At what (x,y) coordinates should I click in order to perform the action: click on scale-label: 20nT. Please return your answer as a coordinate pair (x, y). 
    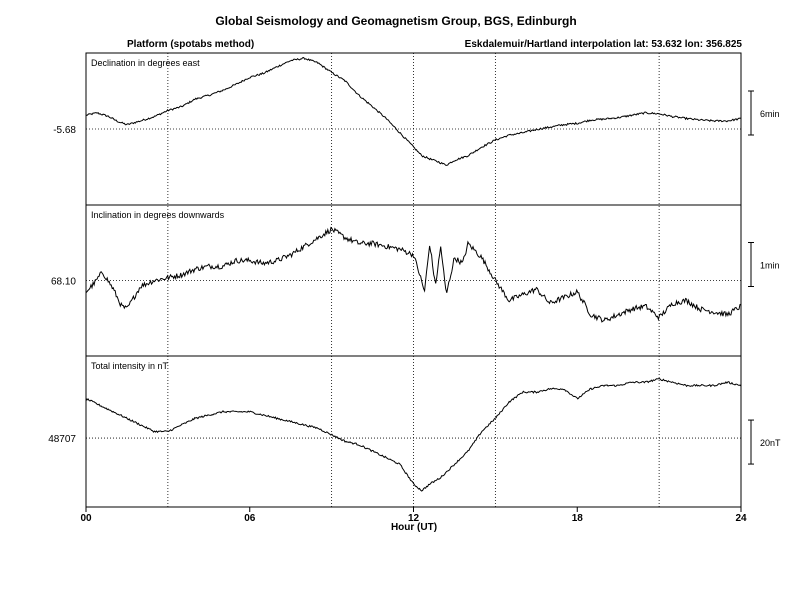
    Looking at the image, I should click on (770, 443).